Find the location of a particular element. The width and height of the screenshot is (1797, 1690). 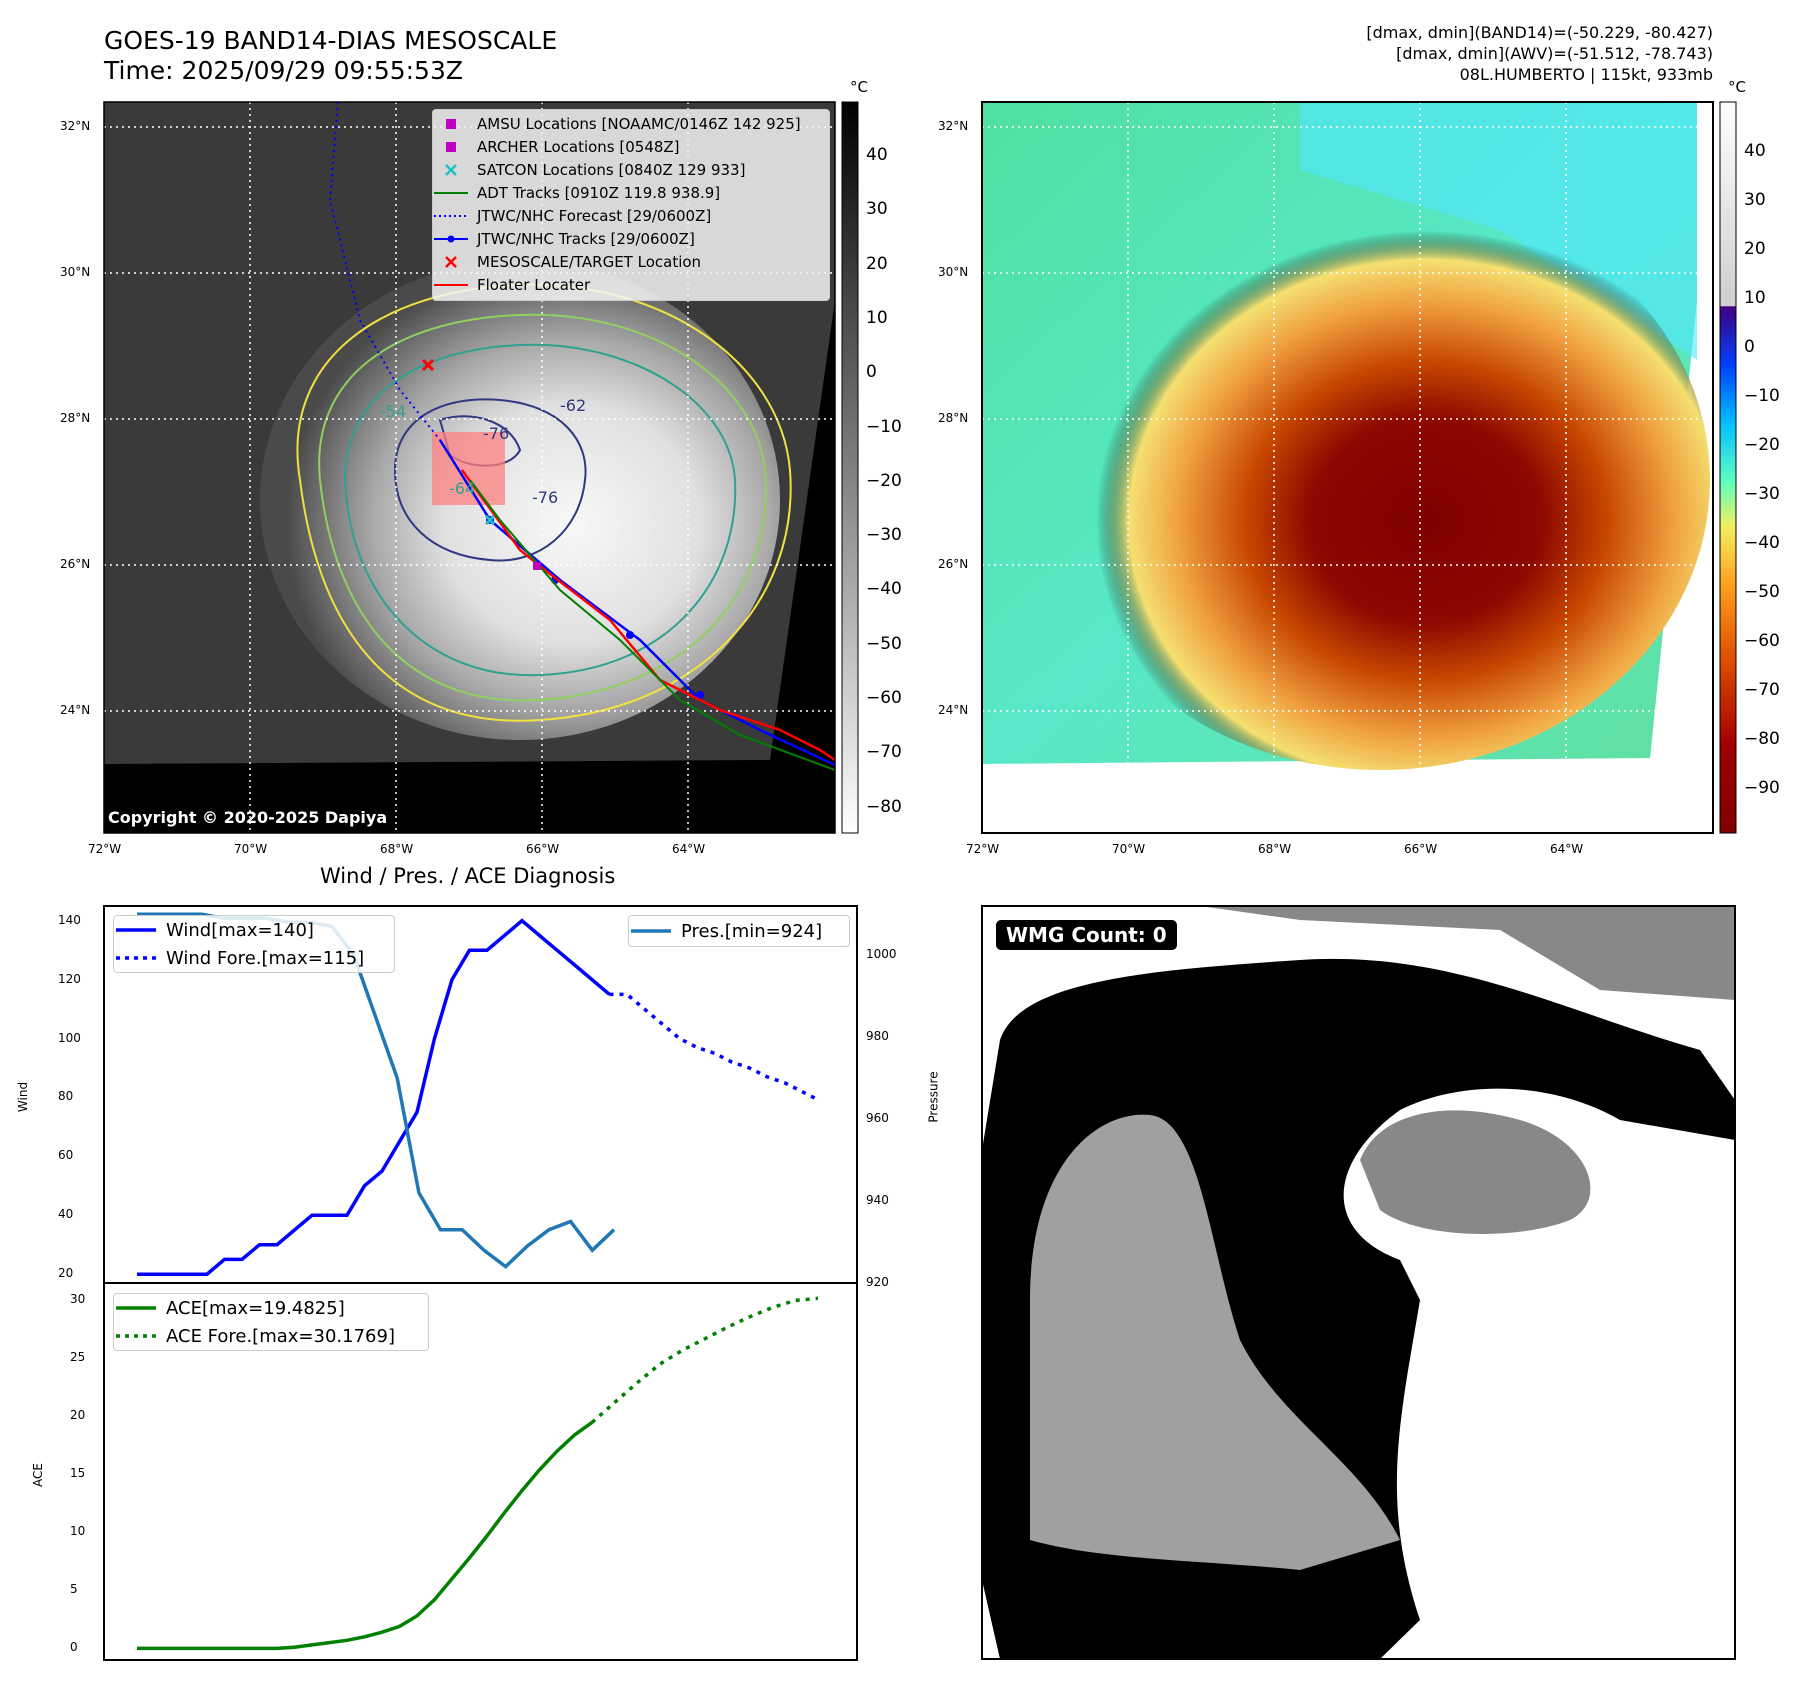

ace-frame is located at coordinates (480, 1471).